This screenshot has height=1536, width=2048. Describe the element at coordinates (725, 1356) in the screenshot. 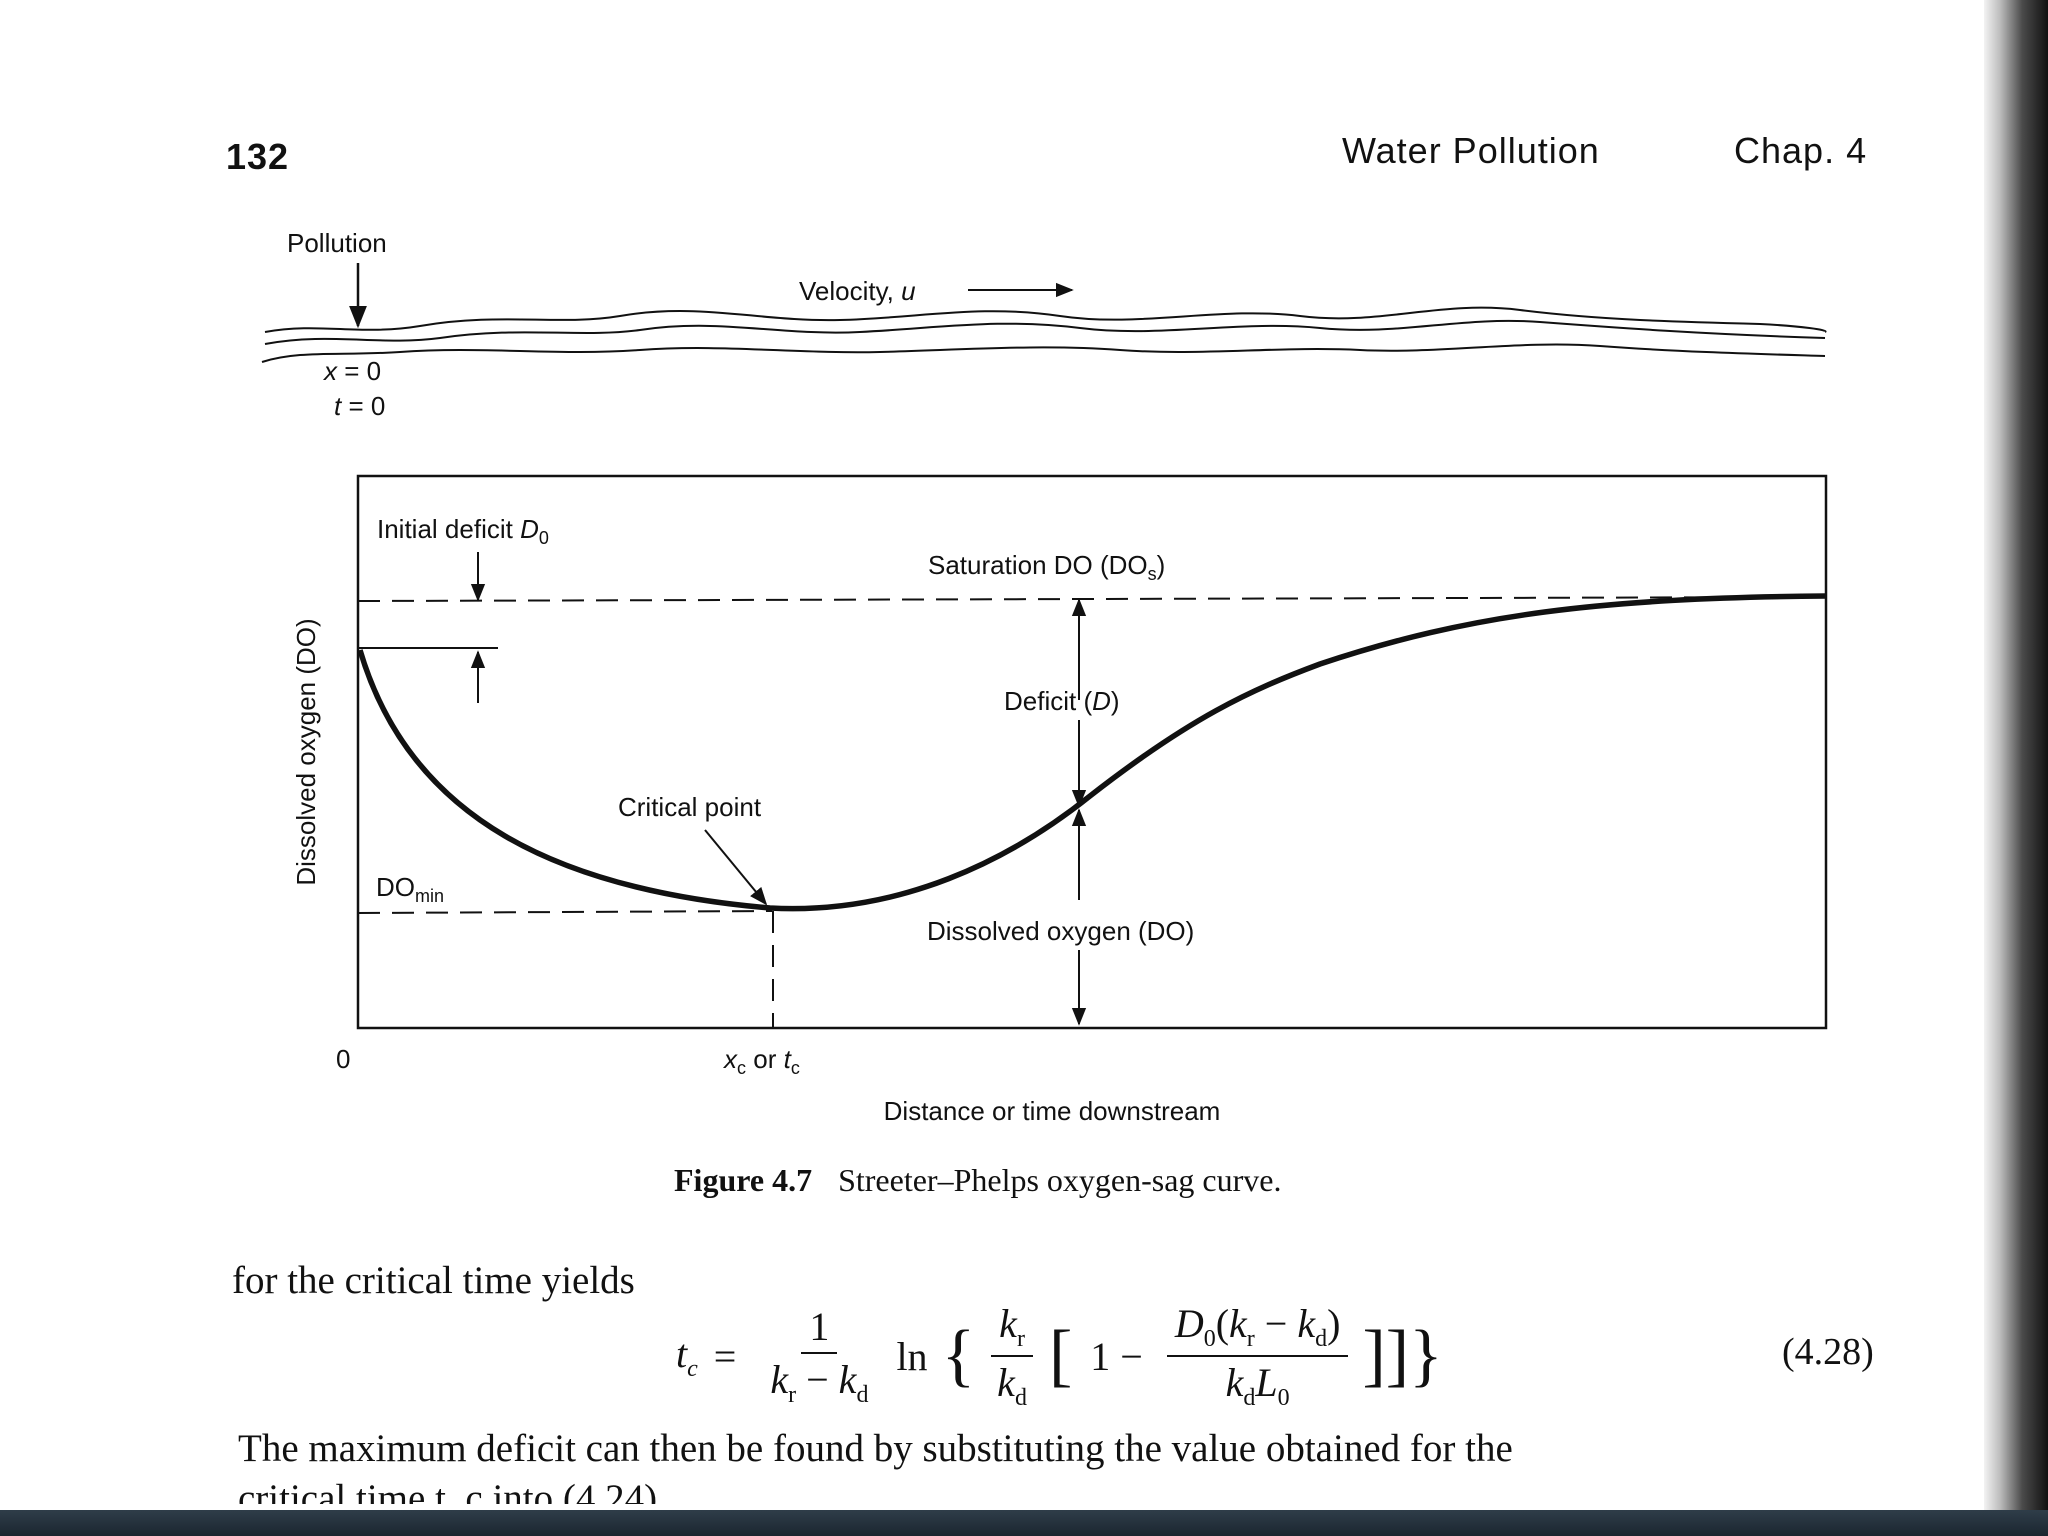

I see `eq-equals: =` at that location.